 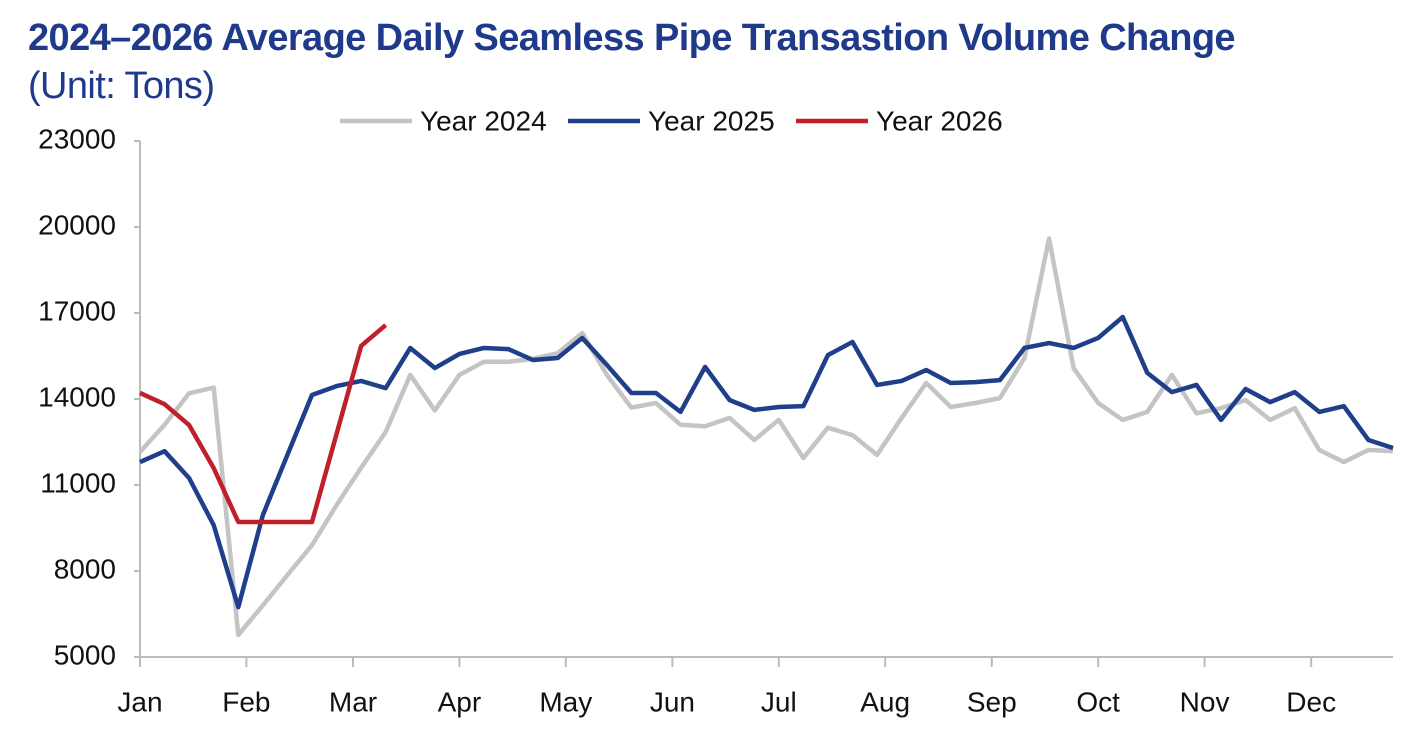 What do you see at coordinates (78, 482) in the screenshot?
I see `y-tick-label: 11000` at bounding box center [78, 482].